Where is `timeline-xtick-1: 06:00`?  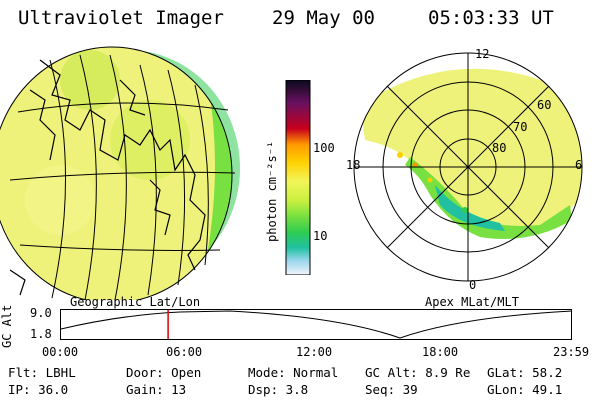
timeline-xtick-1: 06:00 is located at coordinates (184, 352).